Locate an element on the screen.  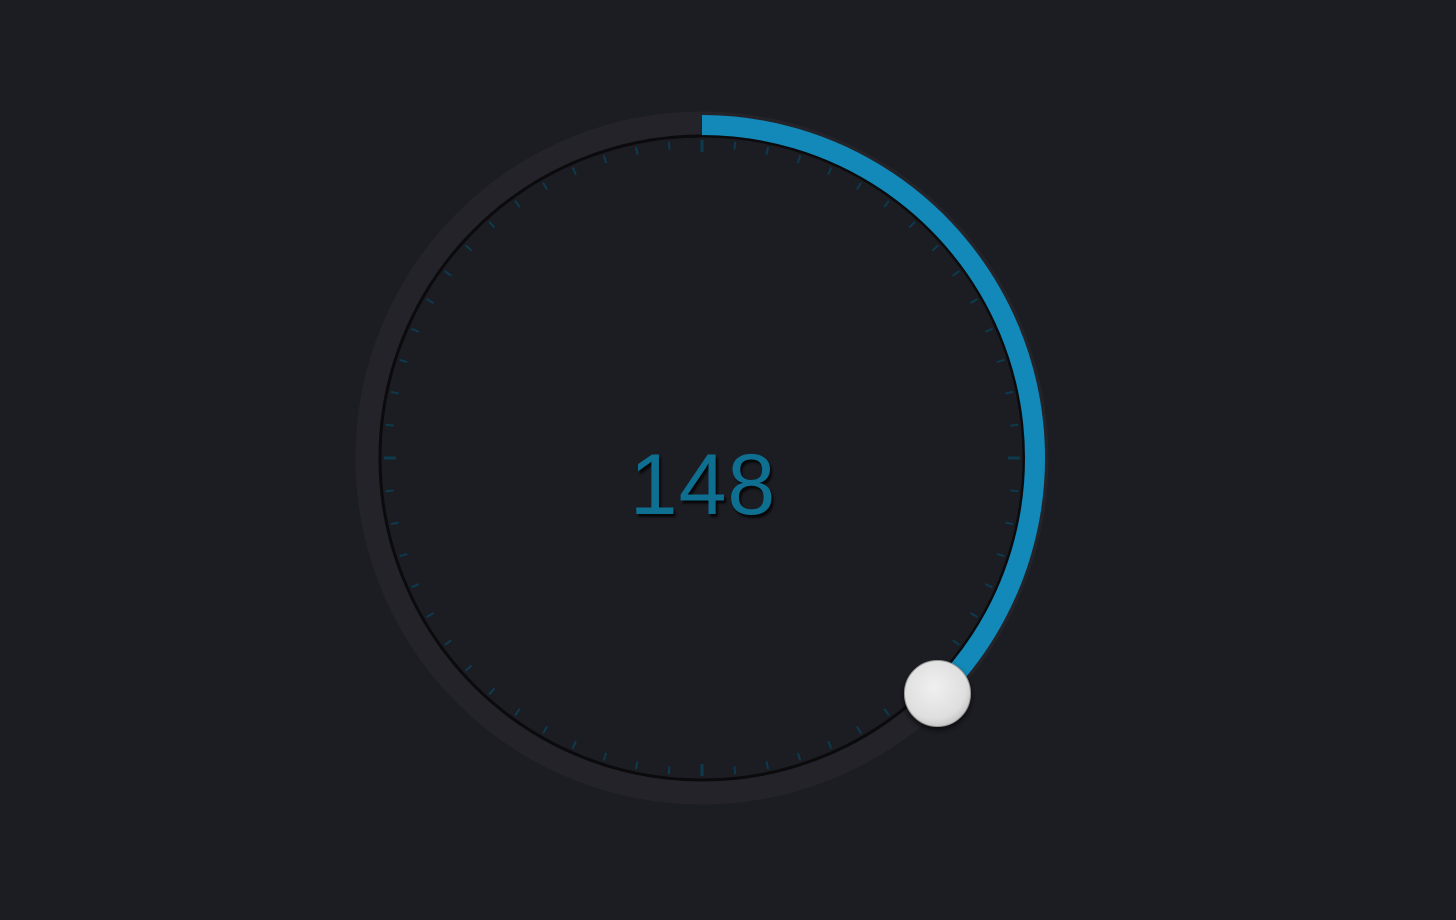
dial-knob-handle is located at coordinates (937, 693).